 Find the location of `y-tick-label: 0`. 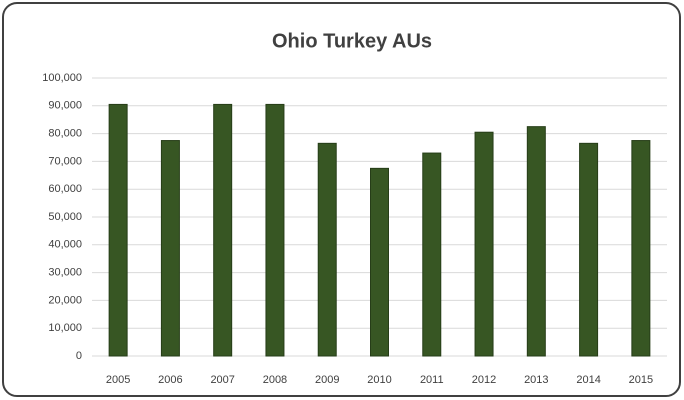

y-tick-label: 0 is located at coordinates (79, 356).